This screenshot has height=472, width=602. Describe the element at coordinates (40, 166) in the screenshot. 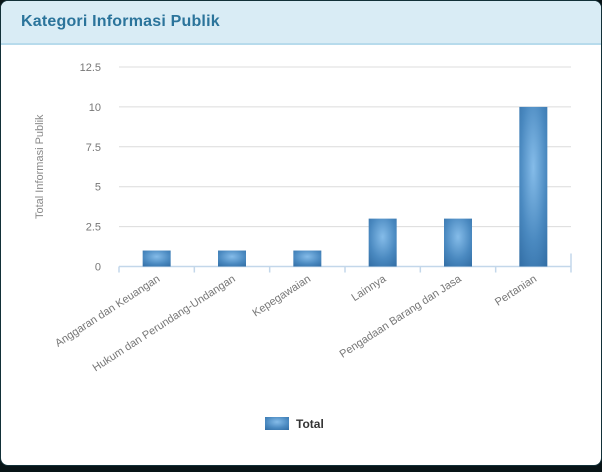

I see `y-axis-title: Total Informasi Publik` at that location.